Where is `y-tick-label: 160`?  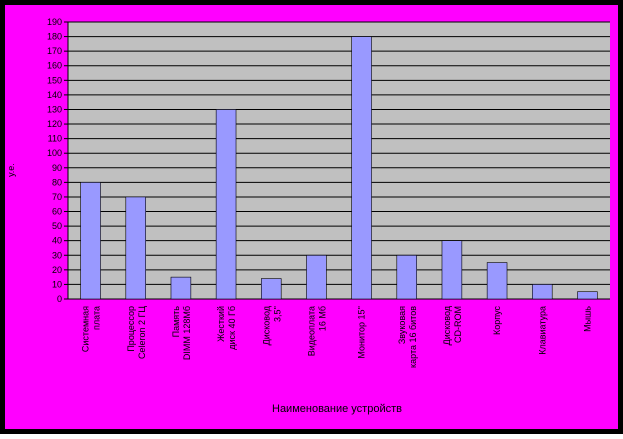
y-tick-label: 160 is located at coordinates (54, 66).